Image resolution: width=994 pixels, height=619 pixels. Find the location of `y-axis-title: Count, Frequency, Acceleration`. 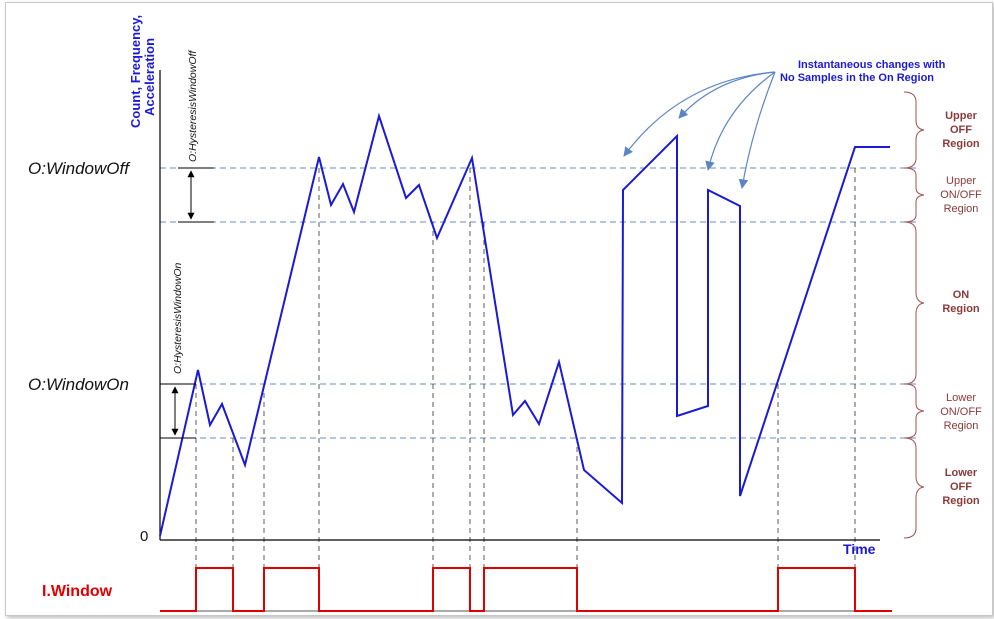

y-axis-title: Count, Frequency, Acceleration is located at coordinates (142, 71).